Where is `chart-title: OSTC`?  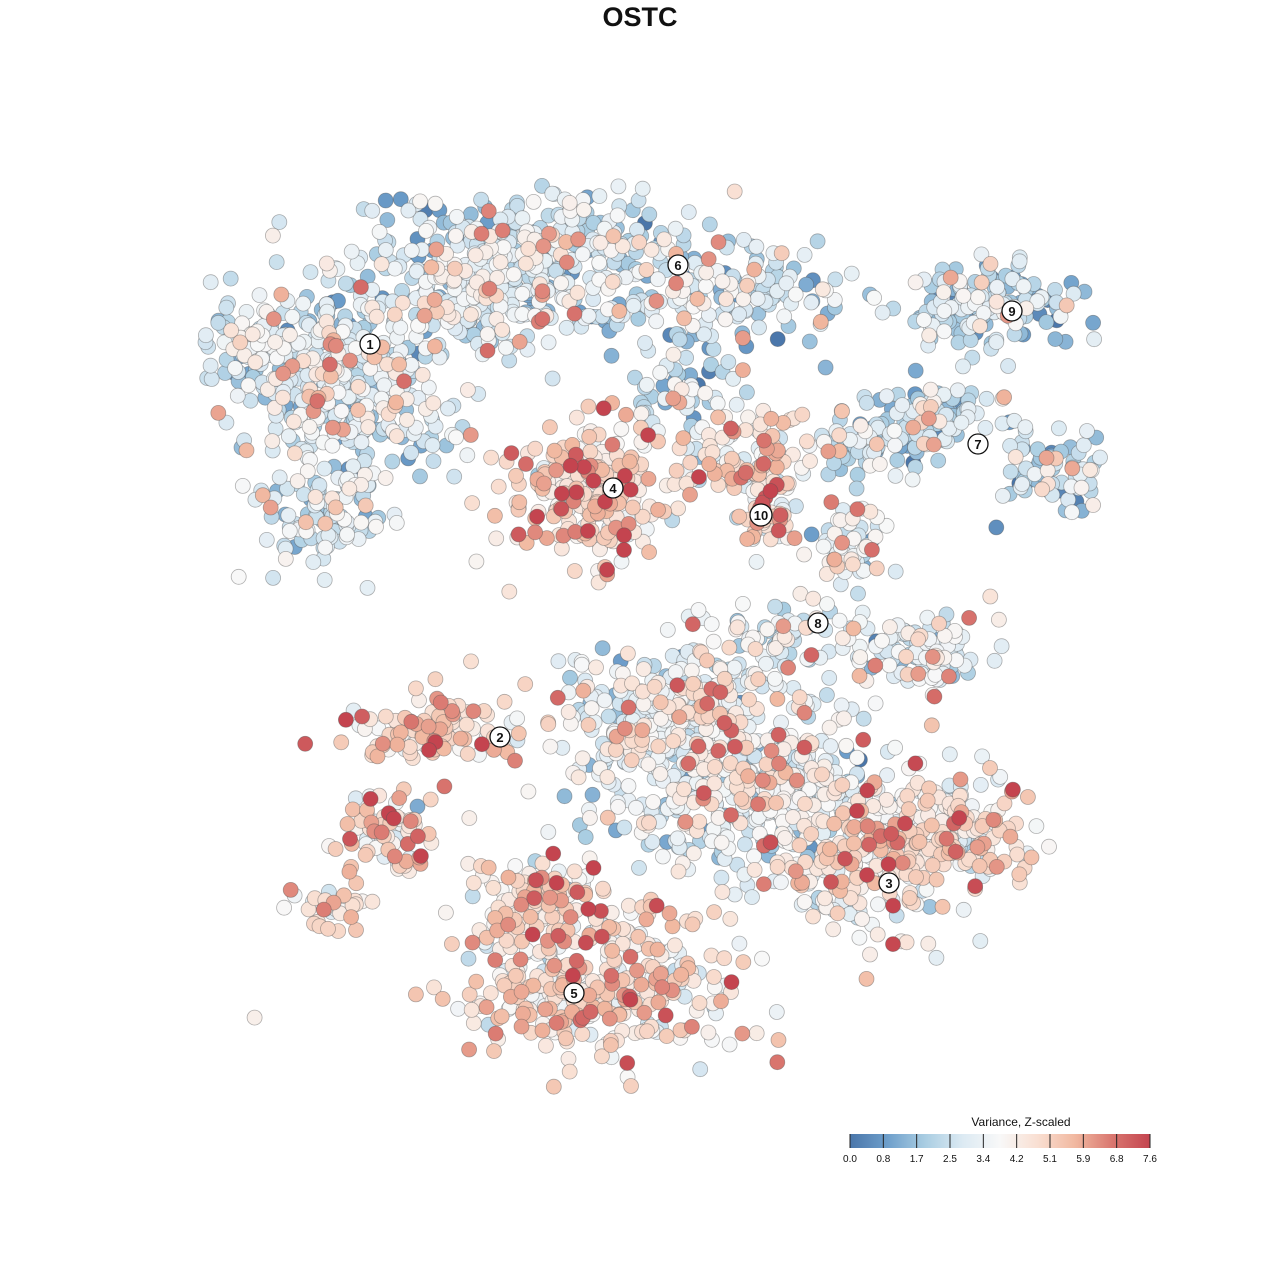
chart-title: OSTC is located at coordinates (640, 17).